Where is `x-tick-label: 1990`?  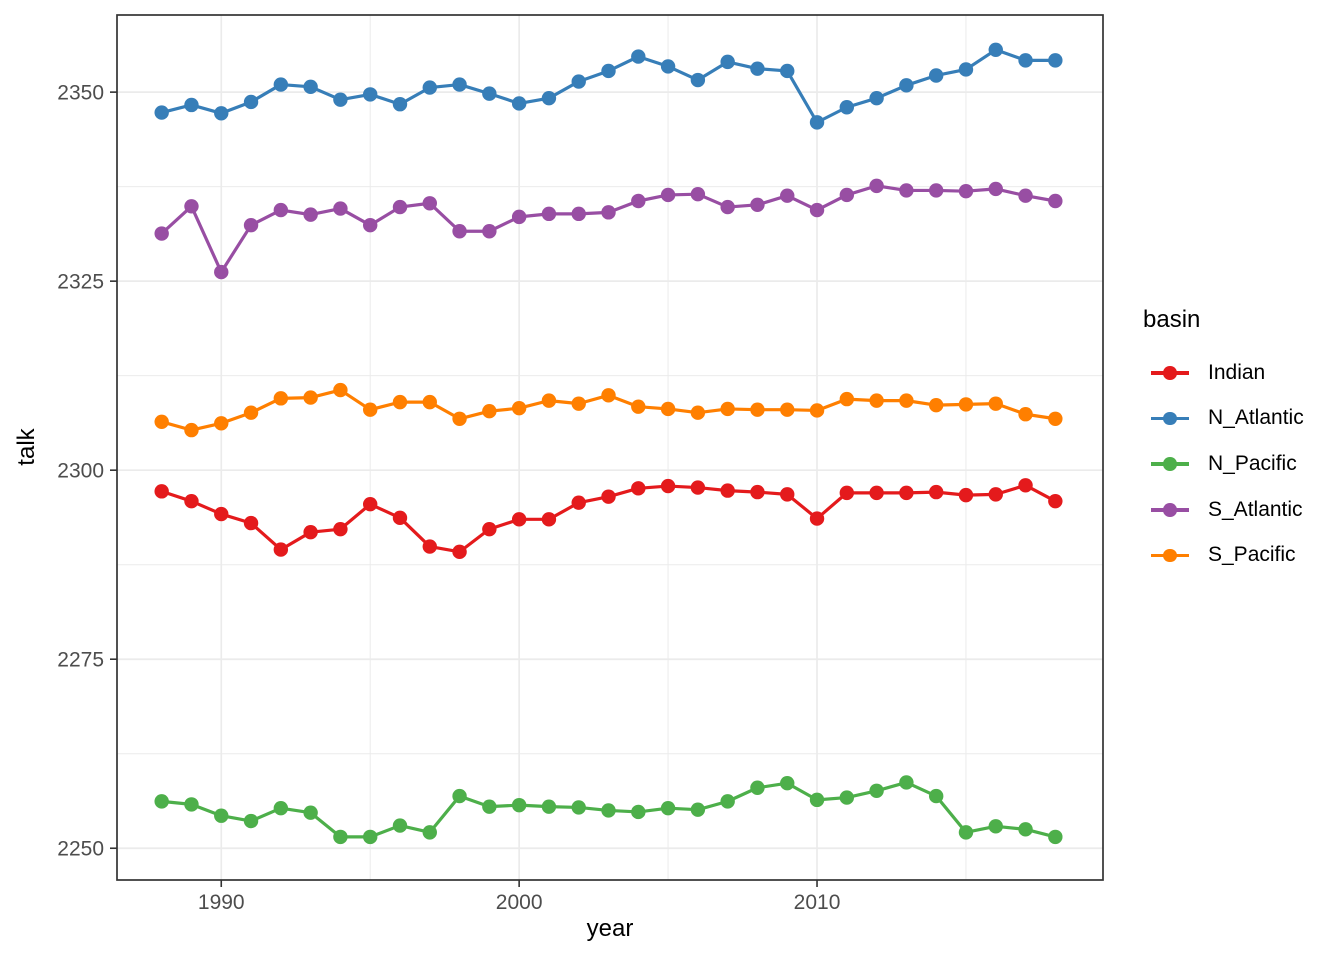
x-tick-label: 1990 is located at coordinates (221, 902).